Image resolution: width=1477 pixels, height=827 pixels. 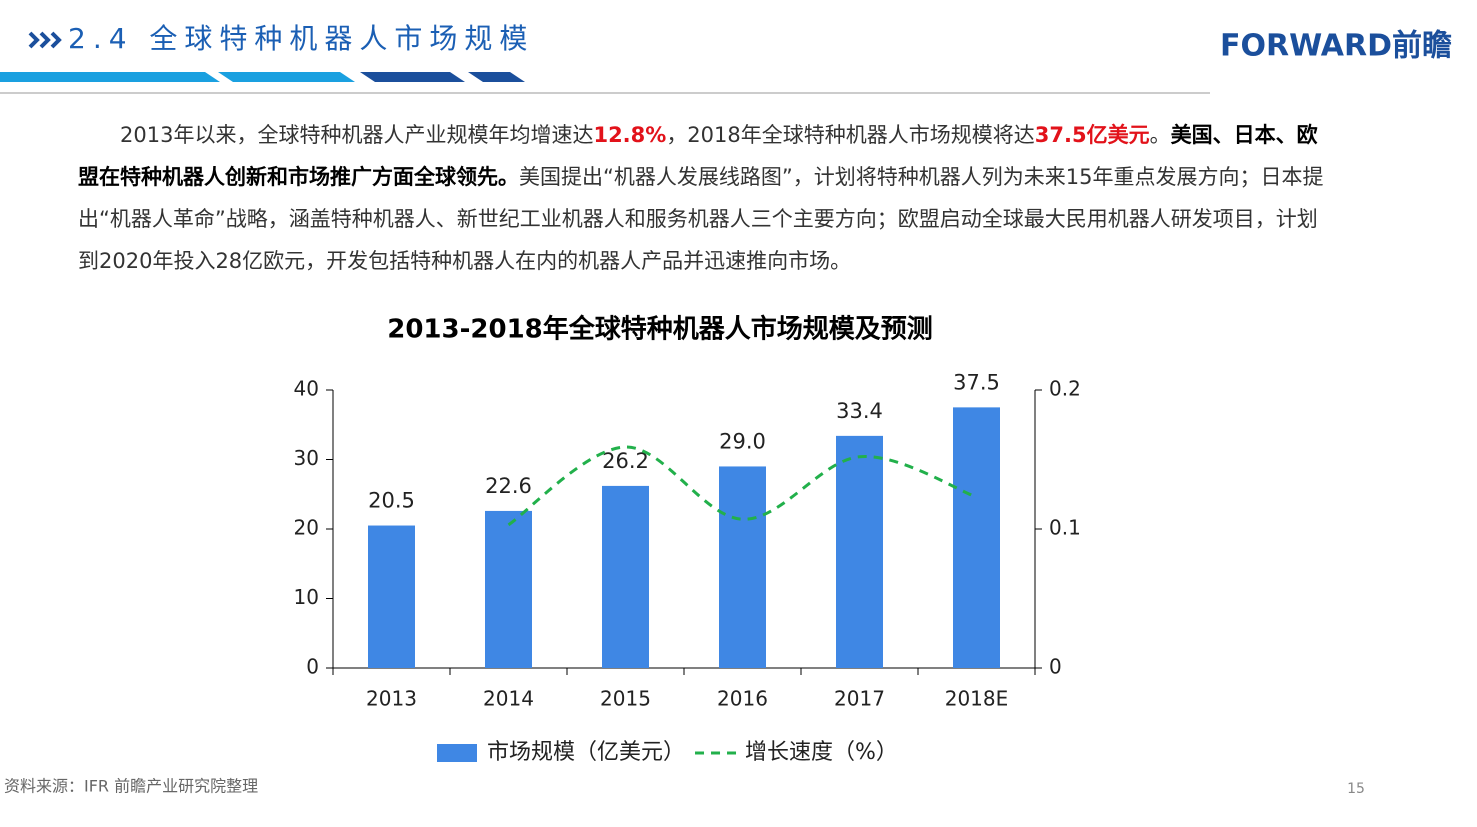 I want to click on header-stripes, so click(x=262, y=77).